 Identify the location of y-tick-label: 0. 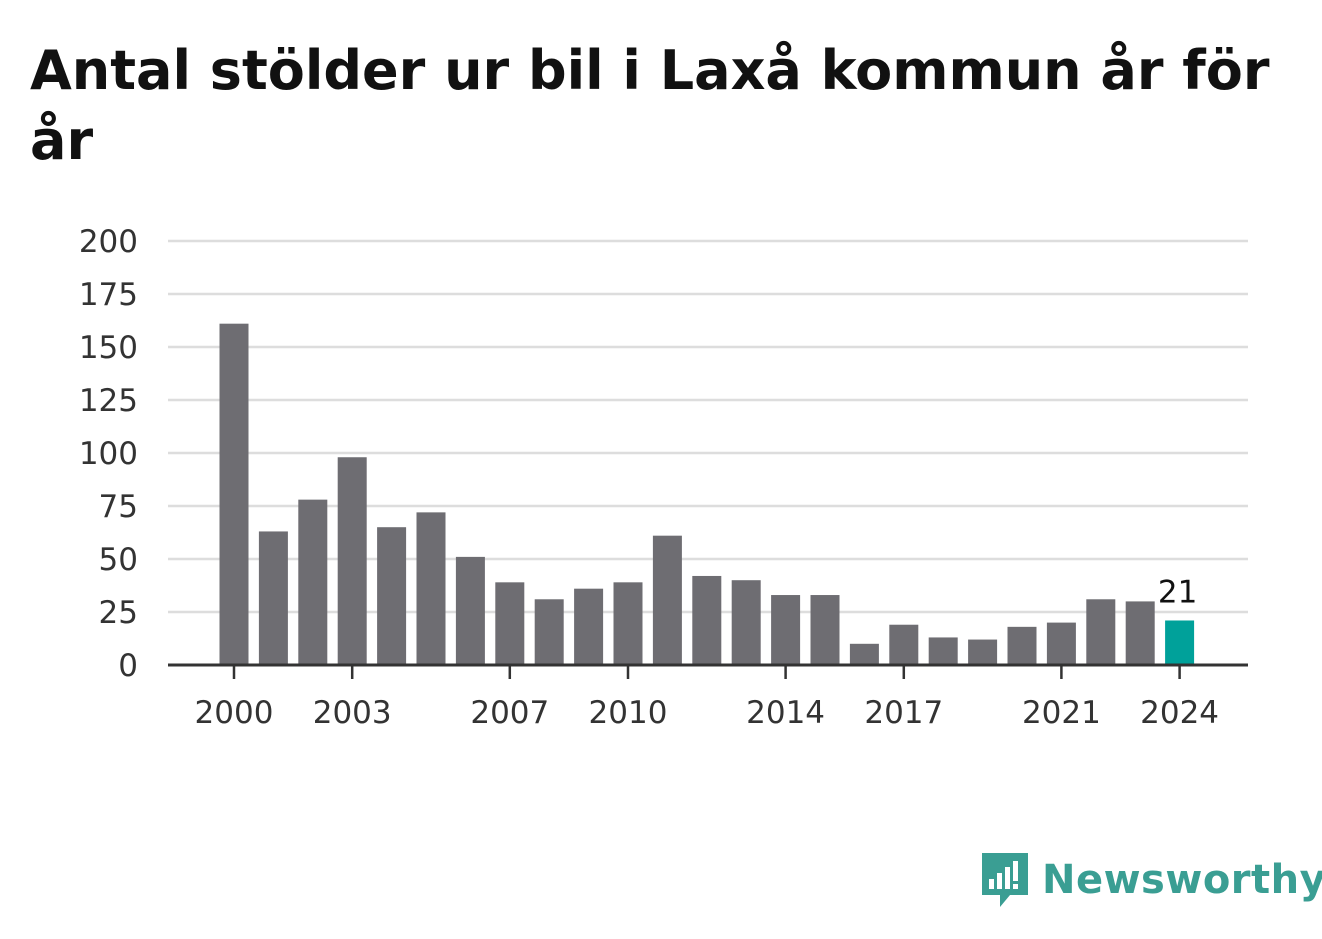
(128, 666).